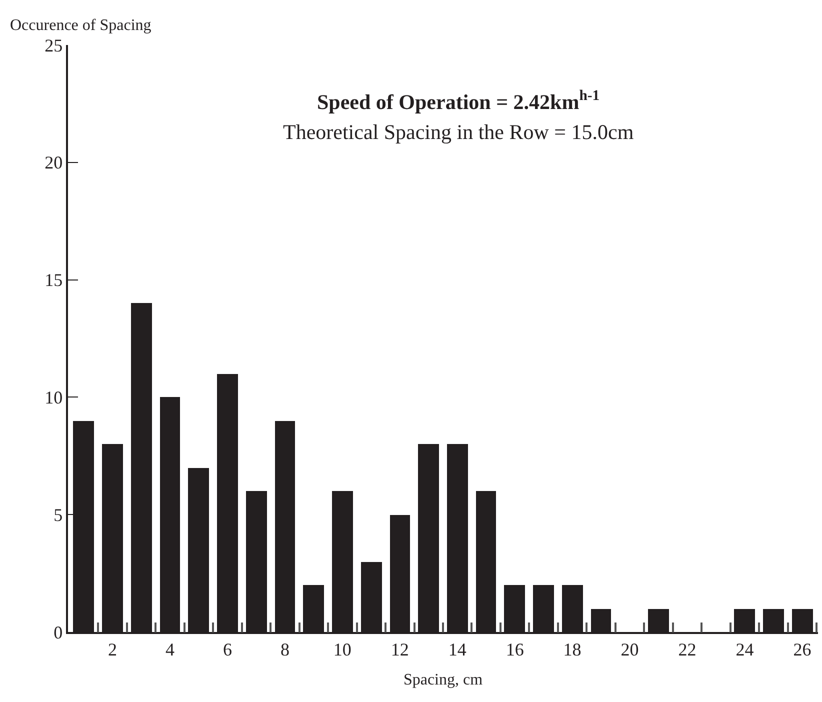 Image resolution: width=822 pixels, height=702 pixels. I want to click on x-tick-label: 18, so click(572, 649).